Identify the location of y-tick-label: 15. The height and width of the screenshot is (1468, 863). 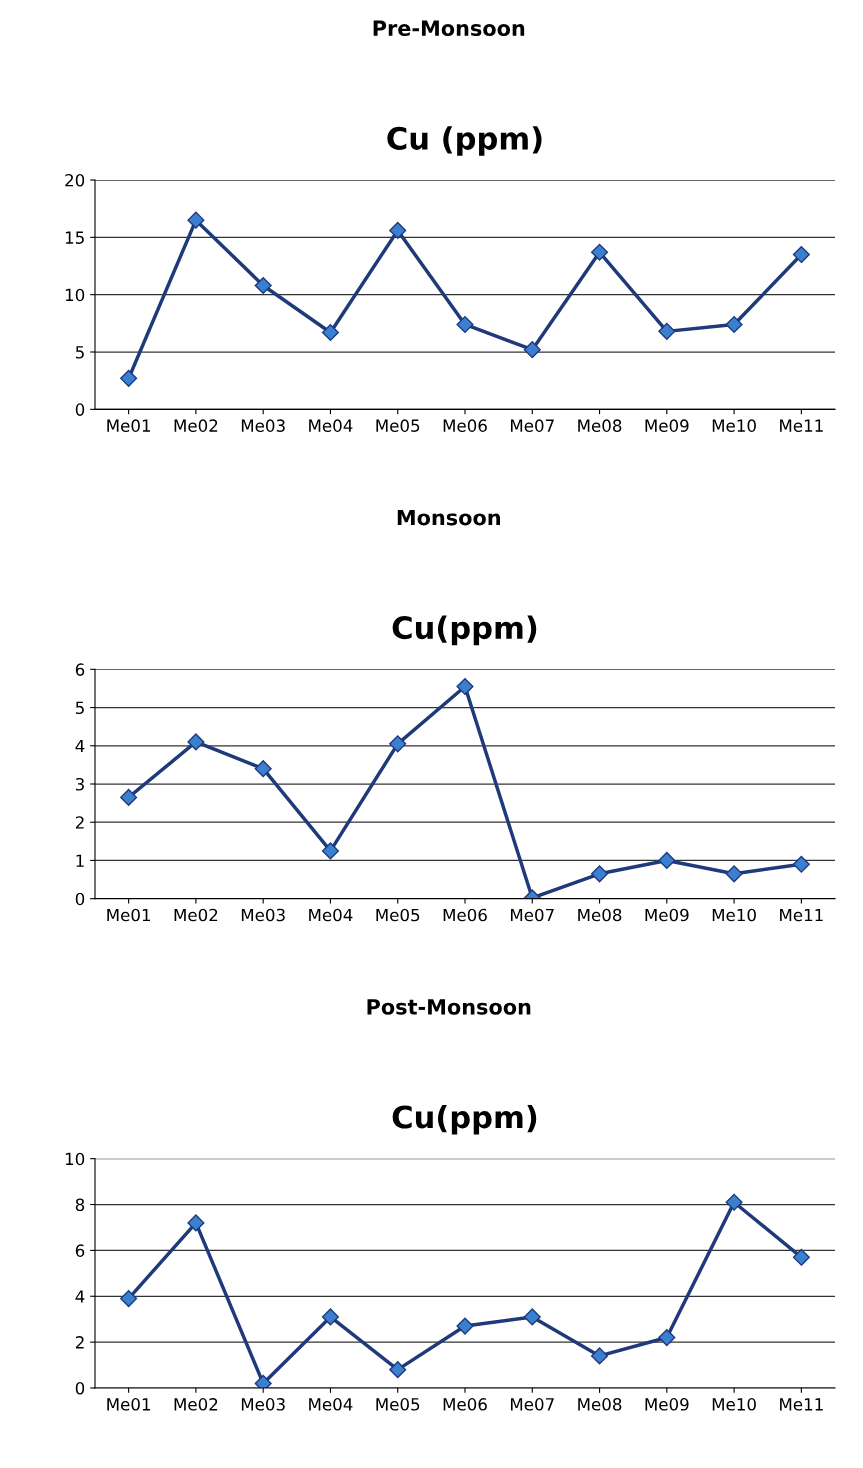
(74, 237).